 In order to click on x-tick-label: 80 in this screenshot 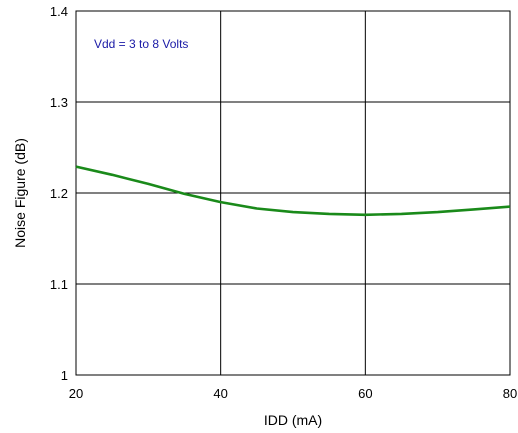, I will do `click(510, 393)`.